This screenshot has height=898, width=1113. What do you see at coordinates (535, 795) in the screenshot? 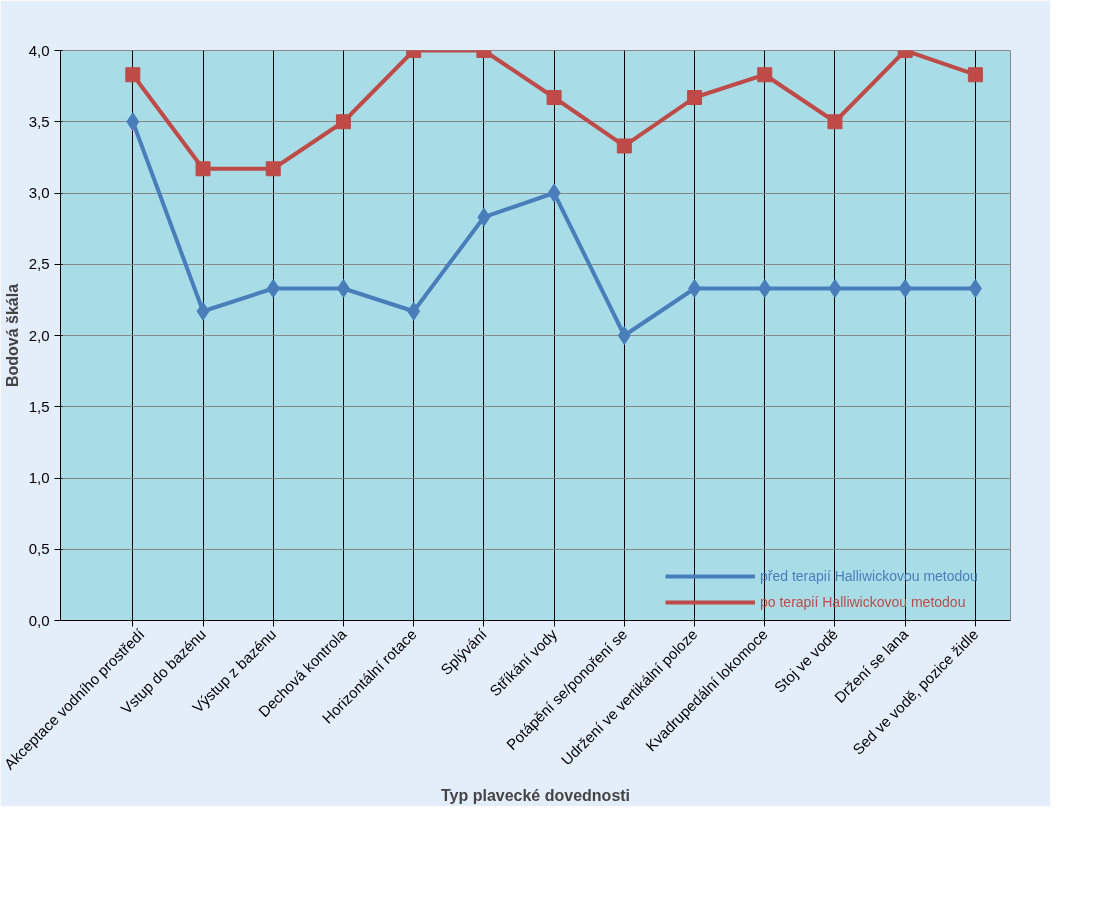
I see `x-axis-title: Typ plavecké dovednosti` at bounding box center [535, 795].